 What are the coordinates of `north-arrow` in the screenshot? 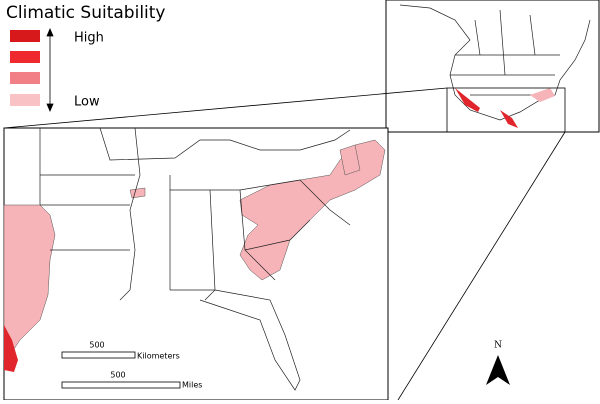 It's located at (498, 370).